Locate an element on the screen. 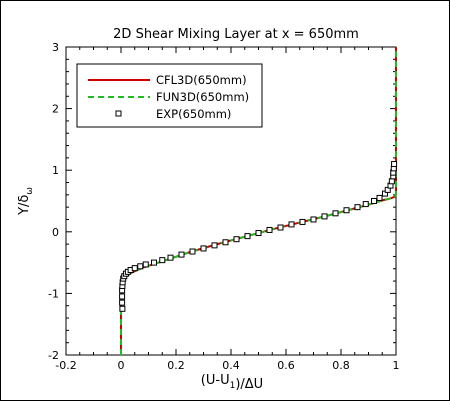 The width and height of the screenshot is (450, 401). x-tick-label: 0.8 is located at coordinates (341, 365).